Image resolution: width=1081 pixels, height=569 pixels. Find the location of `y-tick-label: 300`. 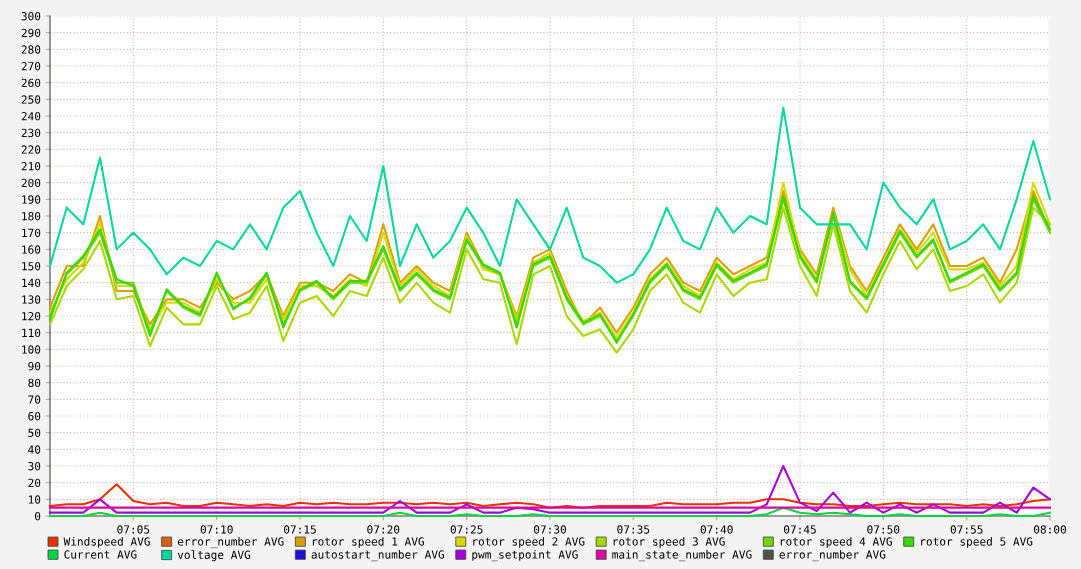

y-tick-label: 300 is located at coordinates (31, 16).